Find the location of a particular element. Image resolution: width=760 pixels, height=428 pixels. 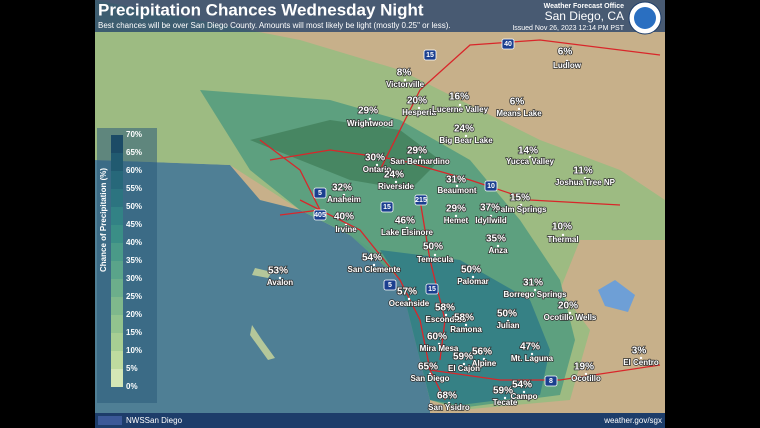

place-name: El Cajon is located at coordinates (464, 368).